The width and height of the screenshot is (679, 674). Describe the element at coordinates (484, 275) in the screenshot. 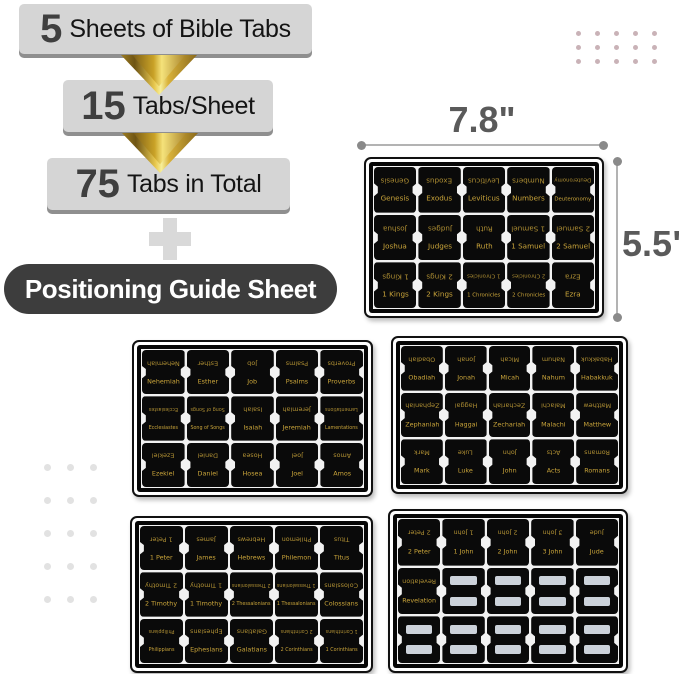

I see `tab-label-mirrored: 1 Chronicles` at that location.